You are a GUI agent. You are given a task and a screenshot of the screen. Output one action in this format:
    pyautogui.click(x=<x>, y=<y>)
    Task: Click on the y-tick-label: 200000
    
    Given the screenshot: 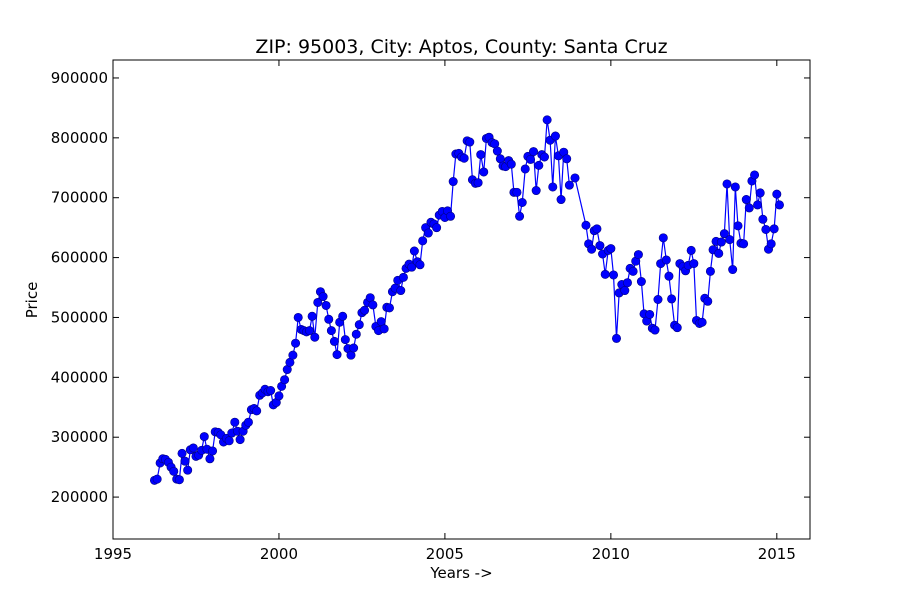 What is the action you would take?
    pyautogui.click(x=79, y=497)
    